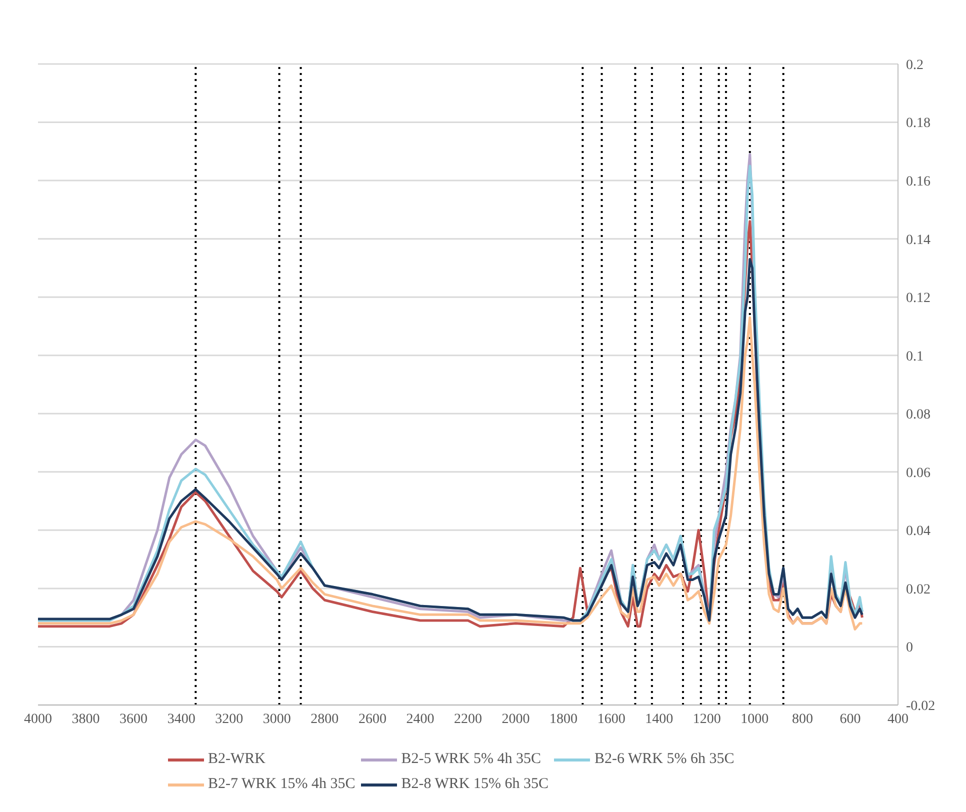 Image resolution: width=966 pixels, height=812 pixels. What do you see at coordinates (564, 719) in the screenshot?
I see `x-tick-label: 1800` at bounding box center [564, 719].